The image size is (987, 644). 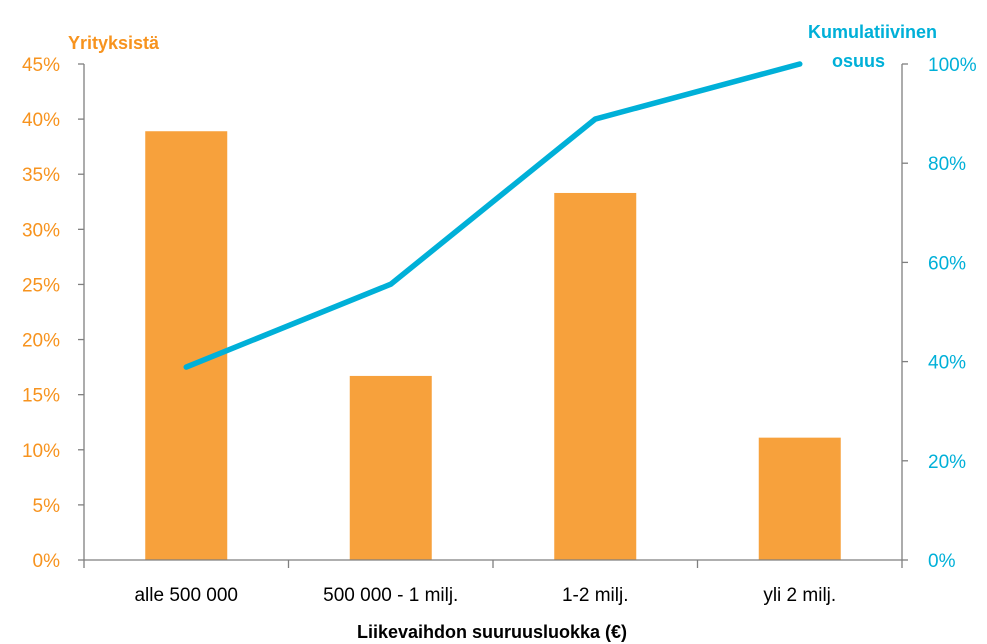 What do you see at coordinates (947, 462) in the screenshot?
I see `right-y-tick-label: 20%` at bounding box center [947, 462].